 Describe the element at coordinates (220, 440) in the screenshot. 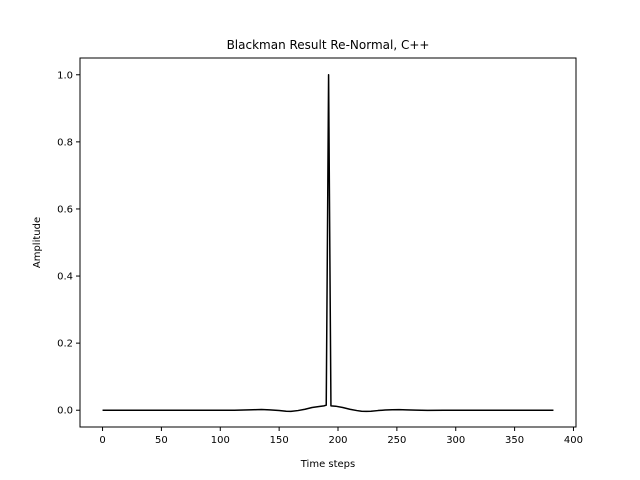

I see `x-tick-label: 100` at that location.